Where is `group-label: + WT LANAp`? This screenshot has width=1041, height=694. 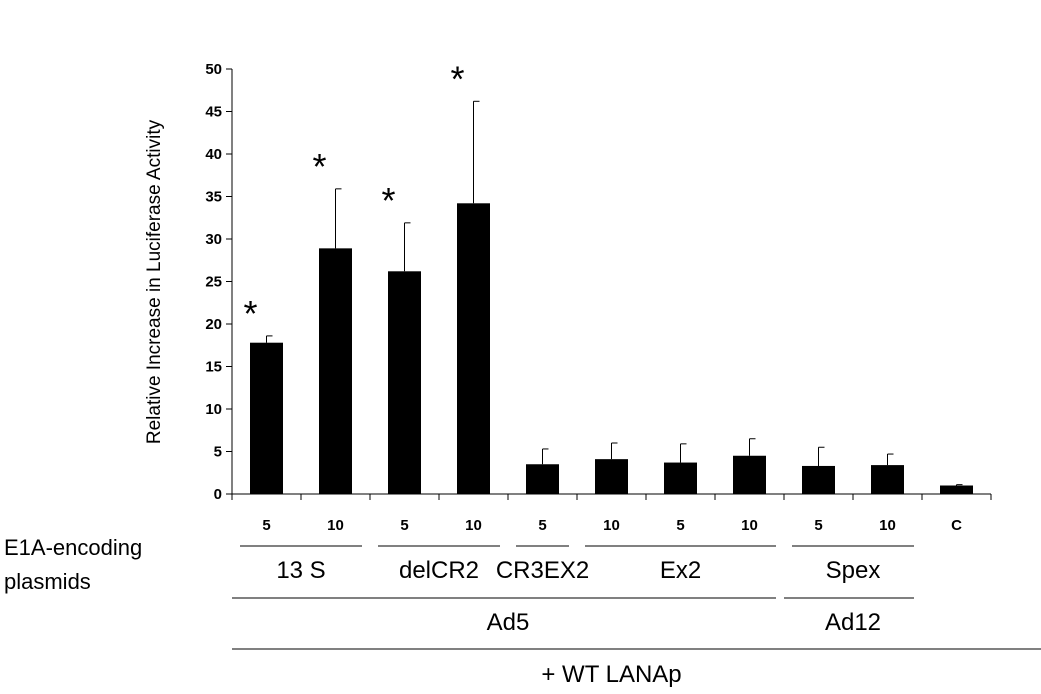
group-label: + WT LANAp is located at coordinates (611, 674).